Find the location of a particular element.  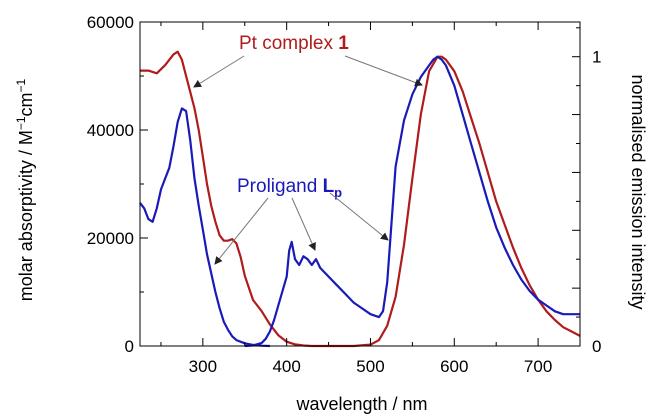

annotation-pt-text: Pt complex is located at coordinates (288, 43).